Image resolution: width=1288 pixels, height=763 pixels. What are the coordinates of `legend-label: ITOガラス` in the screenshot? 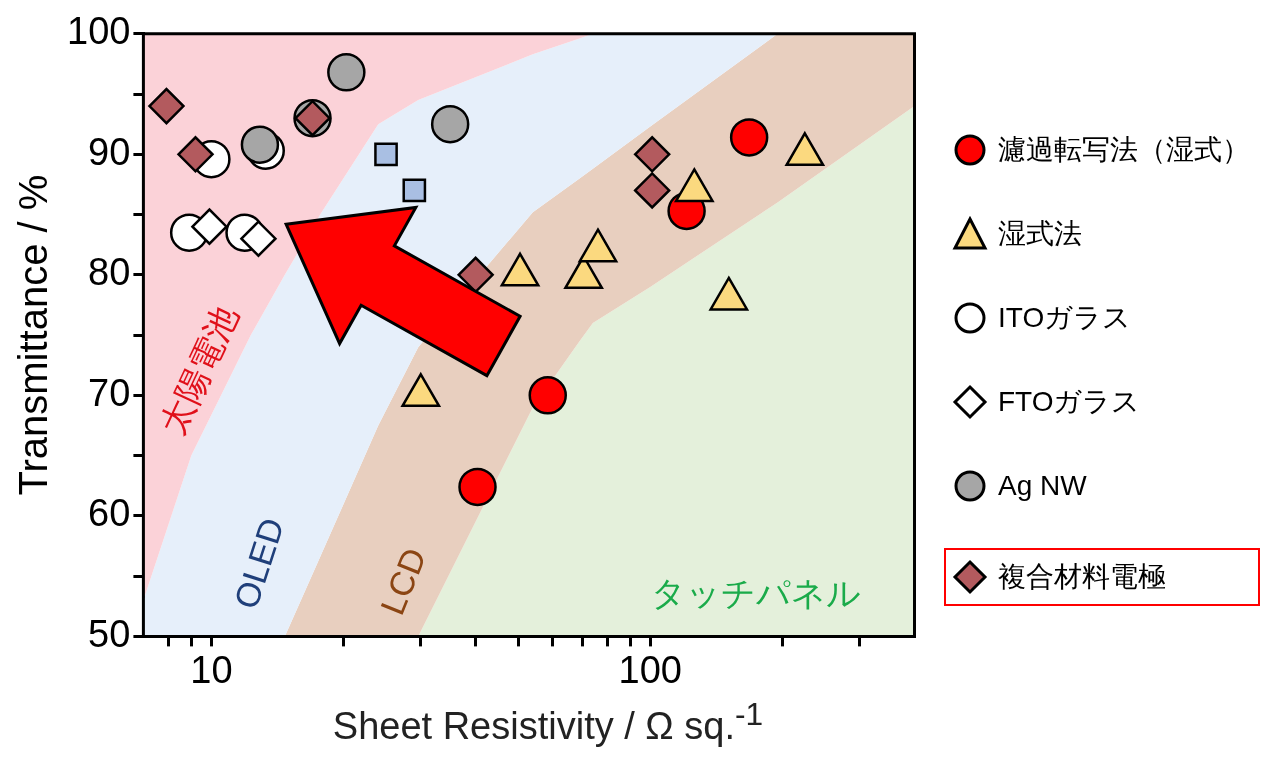 It's located at (1065, 318).